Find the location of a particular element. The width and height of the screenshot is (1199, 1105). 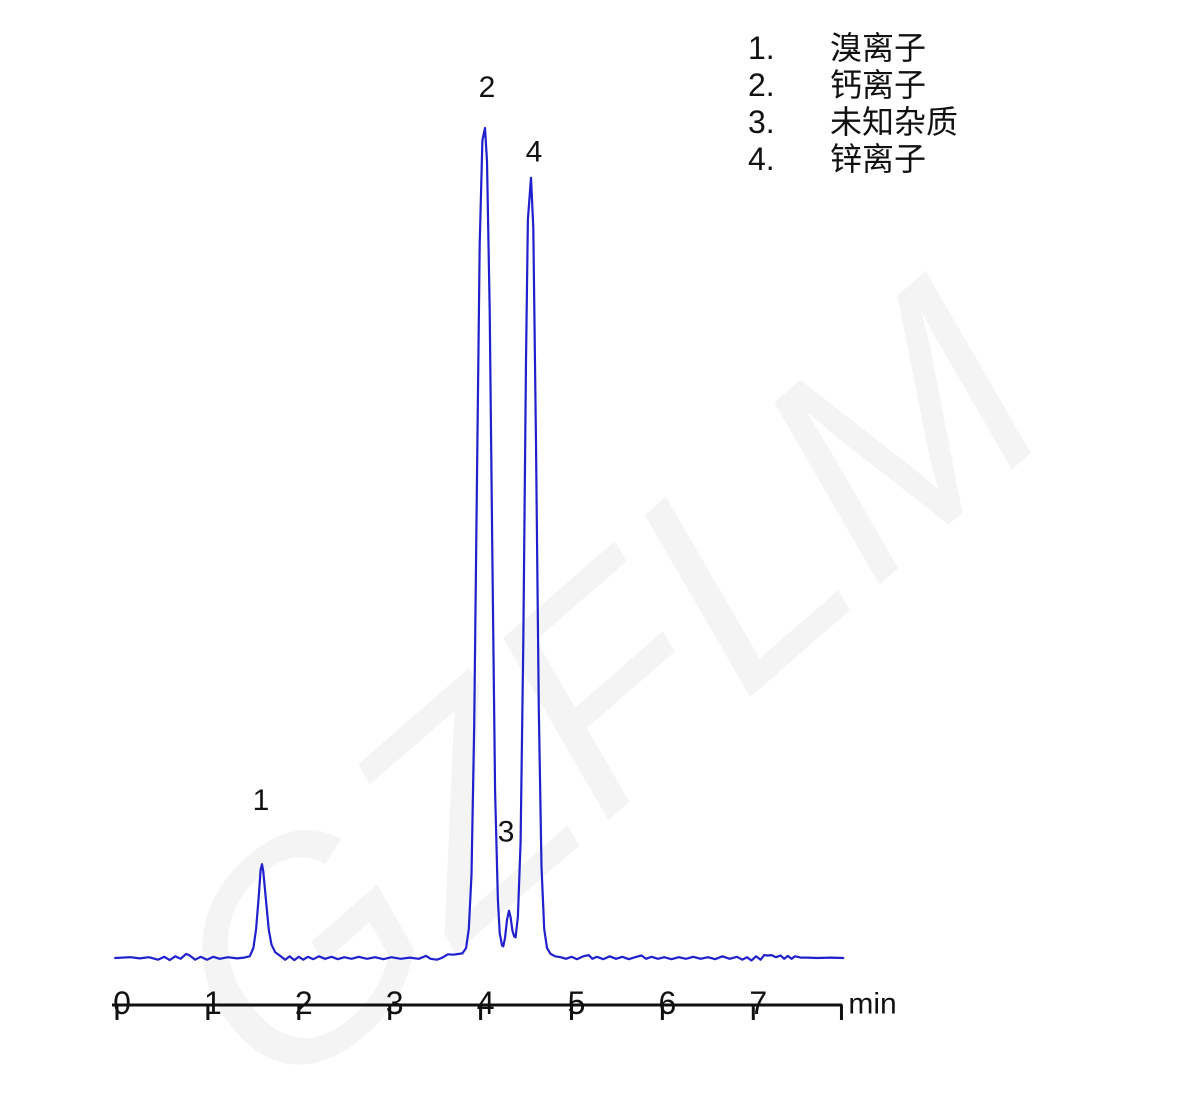

x-axis: 0 1 2 3 4 5 6 7 min is located at coordinates (504, 1003).